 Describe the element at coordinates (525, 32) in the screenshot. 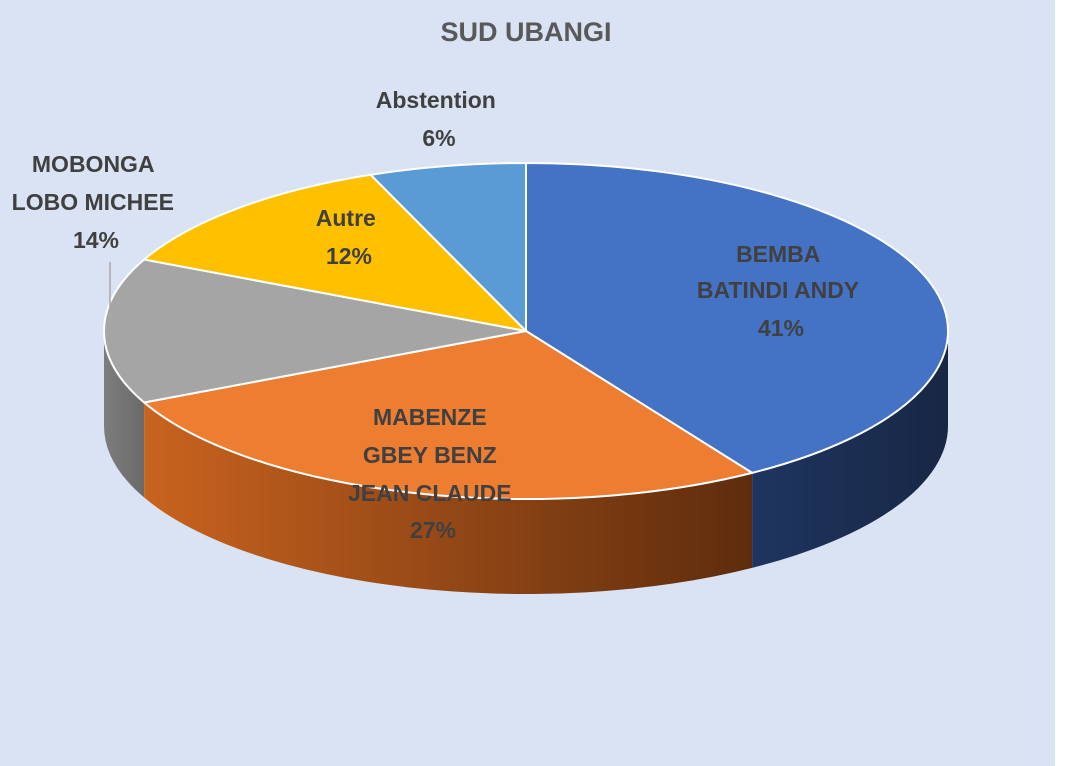

I see `chart-title: SUD UBANGI` at that location.